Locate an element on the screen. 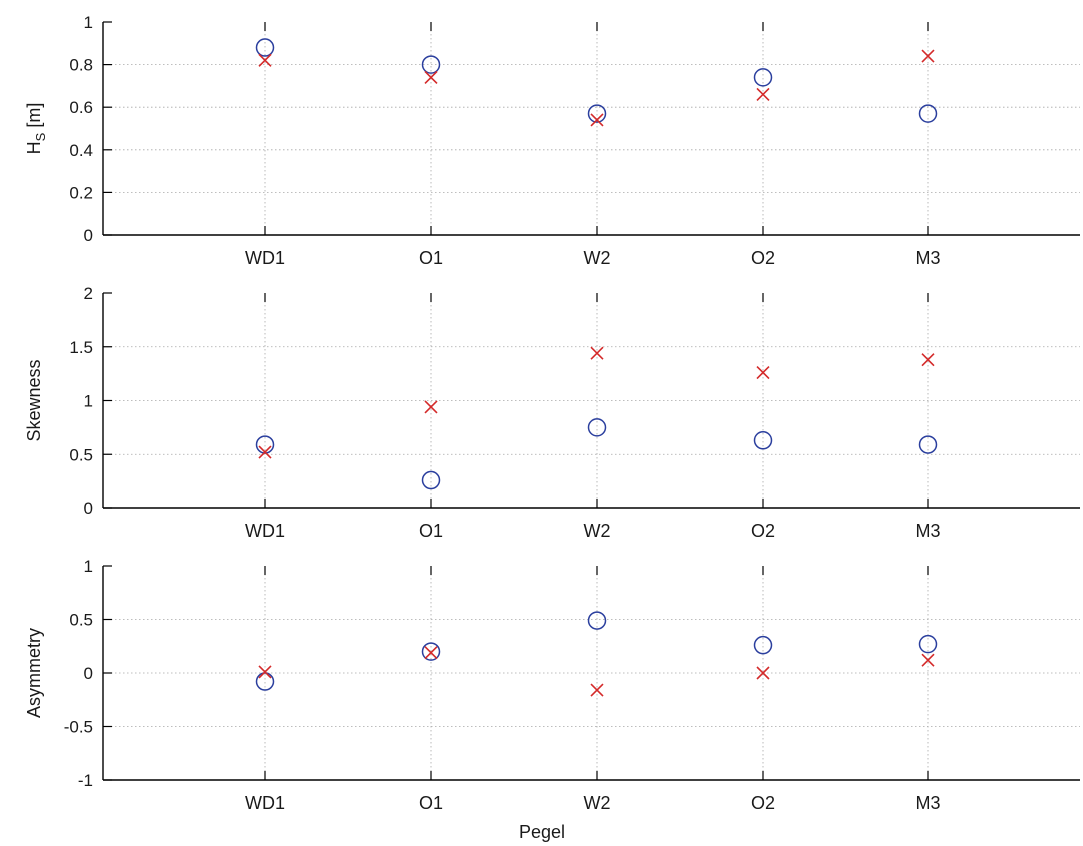  y-tick-label: -0.5 is located at coordinates (78, 727).